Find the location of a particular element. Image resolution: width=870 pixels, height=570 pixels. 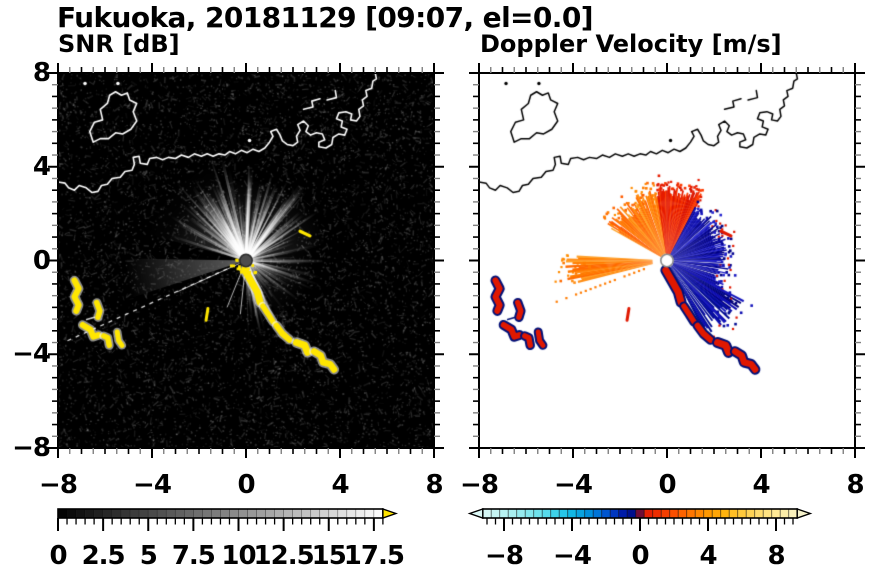

x-tick-label: 0 is located at coordinates (667, 485).